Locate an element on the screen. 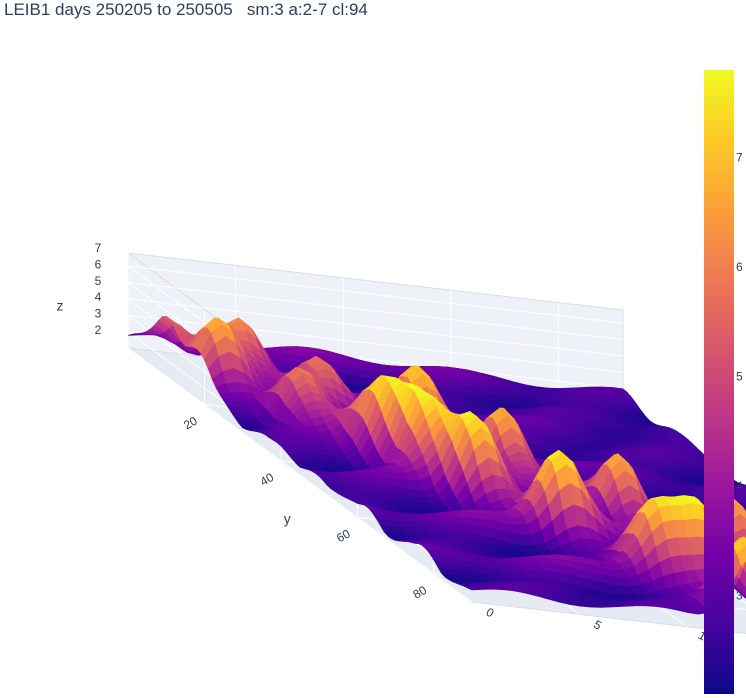 This screenshot has height=698, width=746. colorbar: 3 4 5 6 7 is located at coordinates (723, 382).